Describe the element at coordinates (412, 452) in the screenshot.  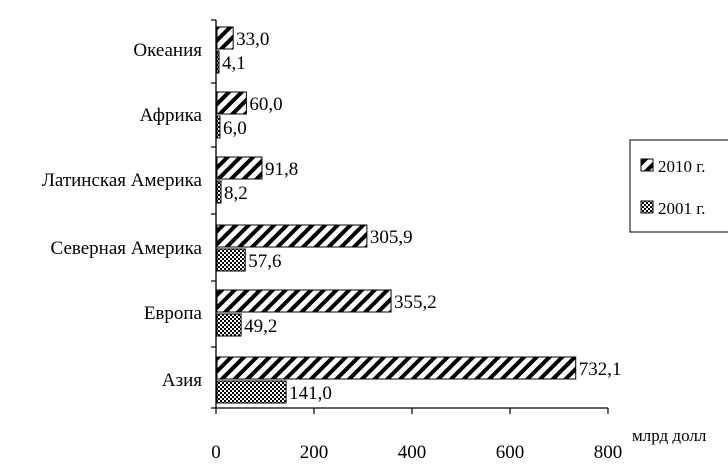
I see `x-tick-label: 400` at that location.